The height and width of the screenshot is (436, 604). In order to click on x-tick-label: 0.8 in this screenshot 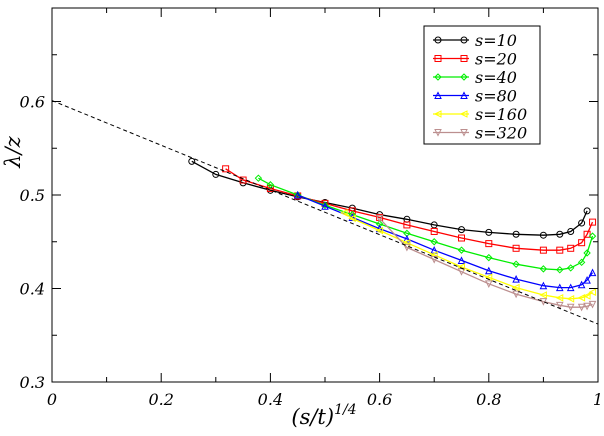, I will do `click(488, 399)`.